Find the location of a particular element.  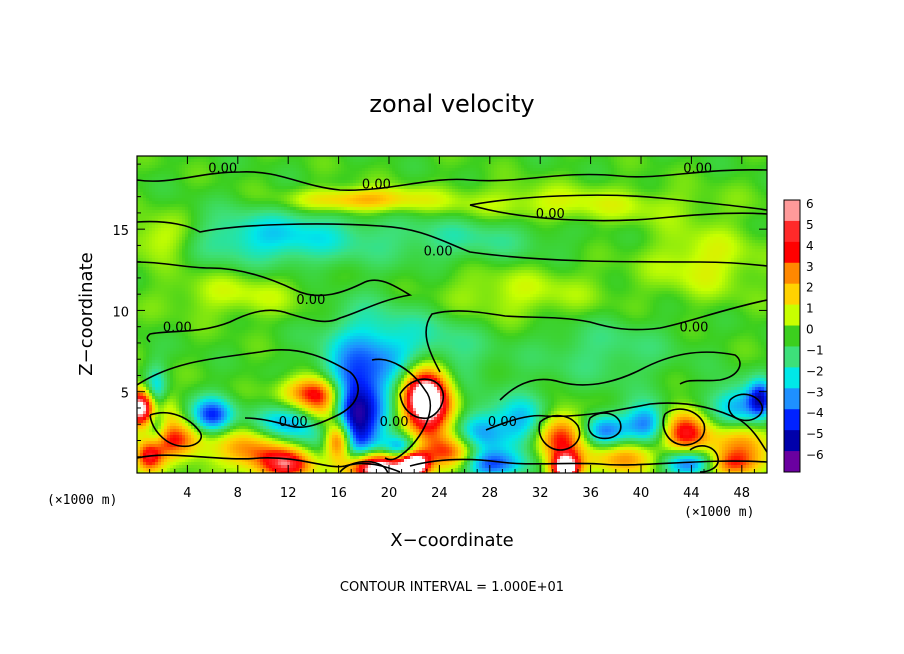

colorbar: 6 5 4 3 2 1 0 −1 −2 −3 −4 −5 −6 is located at coordinates (803, 335).